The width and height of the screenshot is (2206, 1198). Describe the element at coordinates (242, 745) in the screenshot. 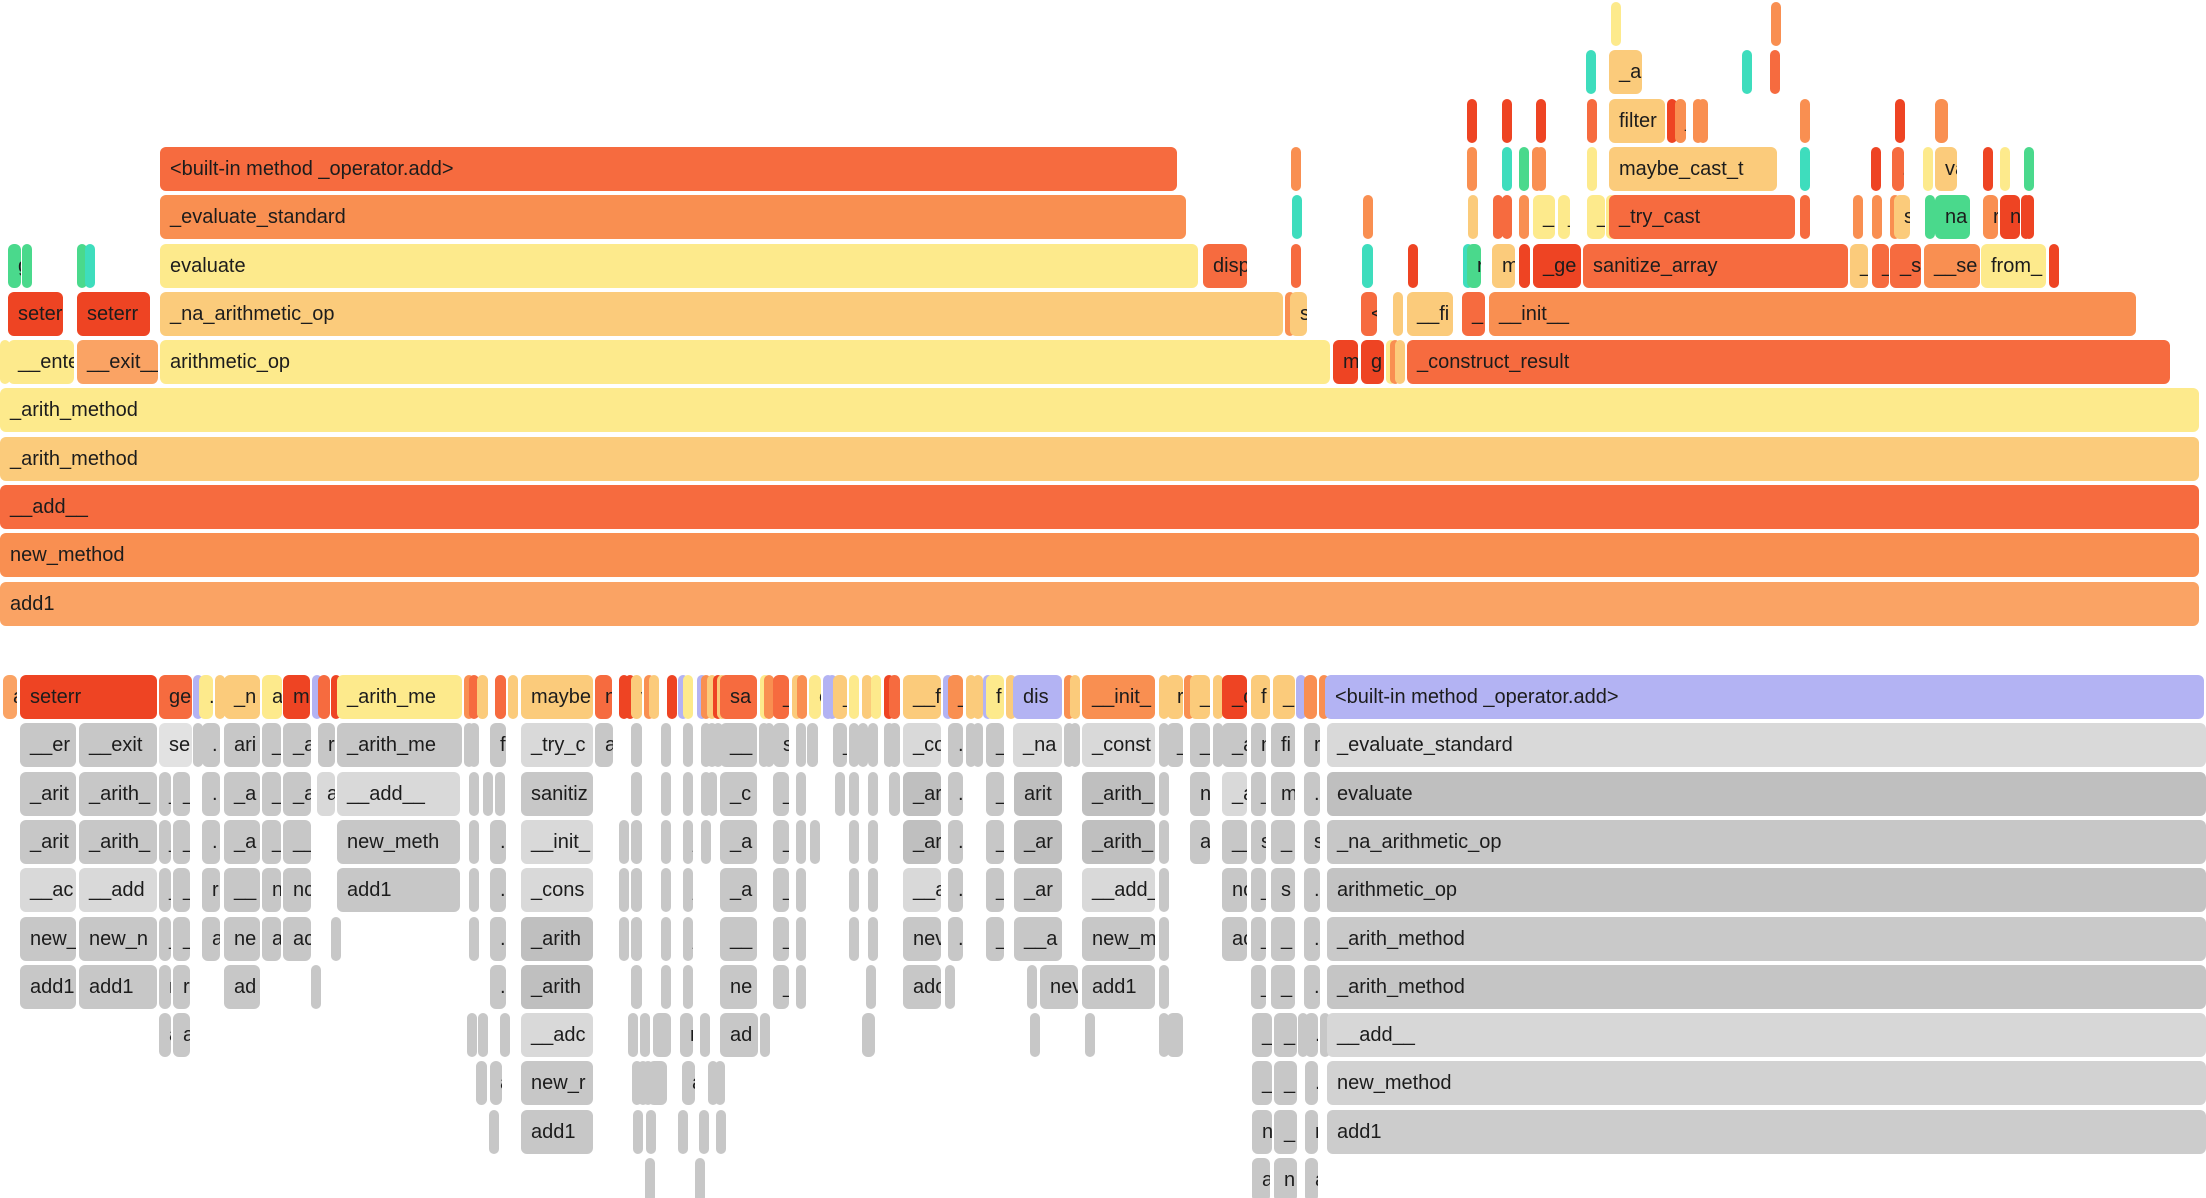

I see `frame-ari: ari` at that location.